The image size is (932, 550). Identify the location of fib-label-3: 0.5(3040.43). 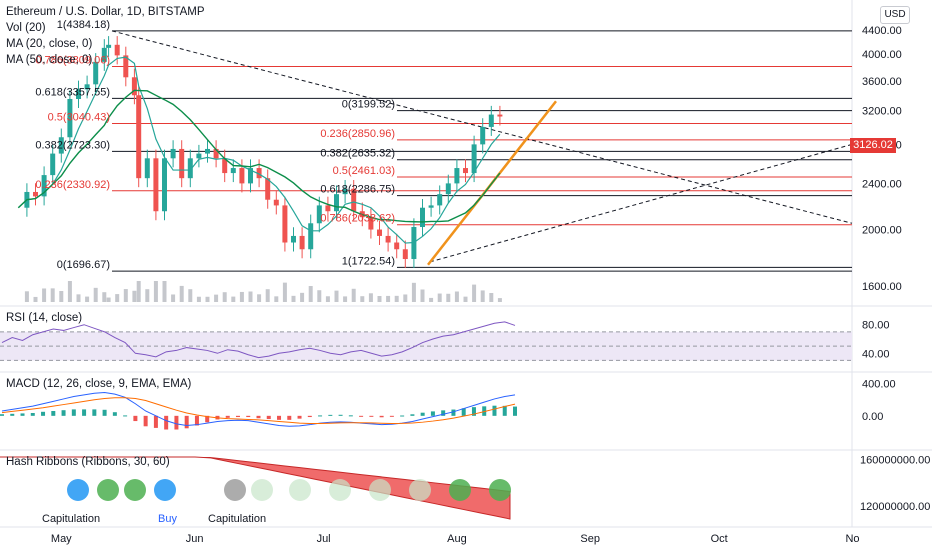
(79, 118).